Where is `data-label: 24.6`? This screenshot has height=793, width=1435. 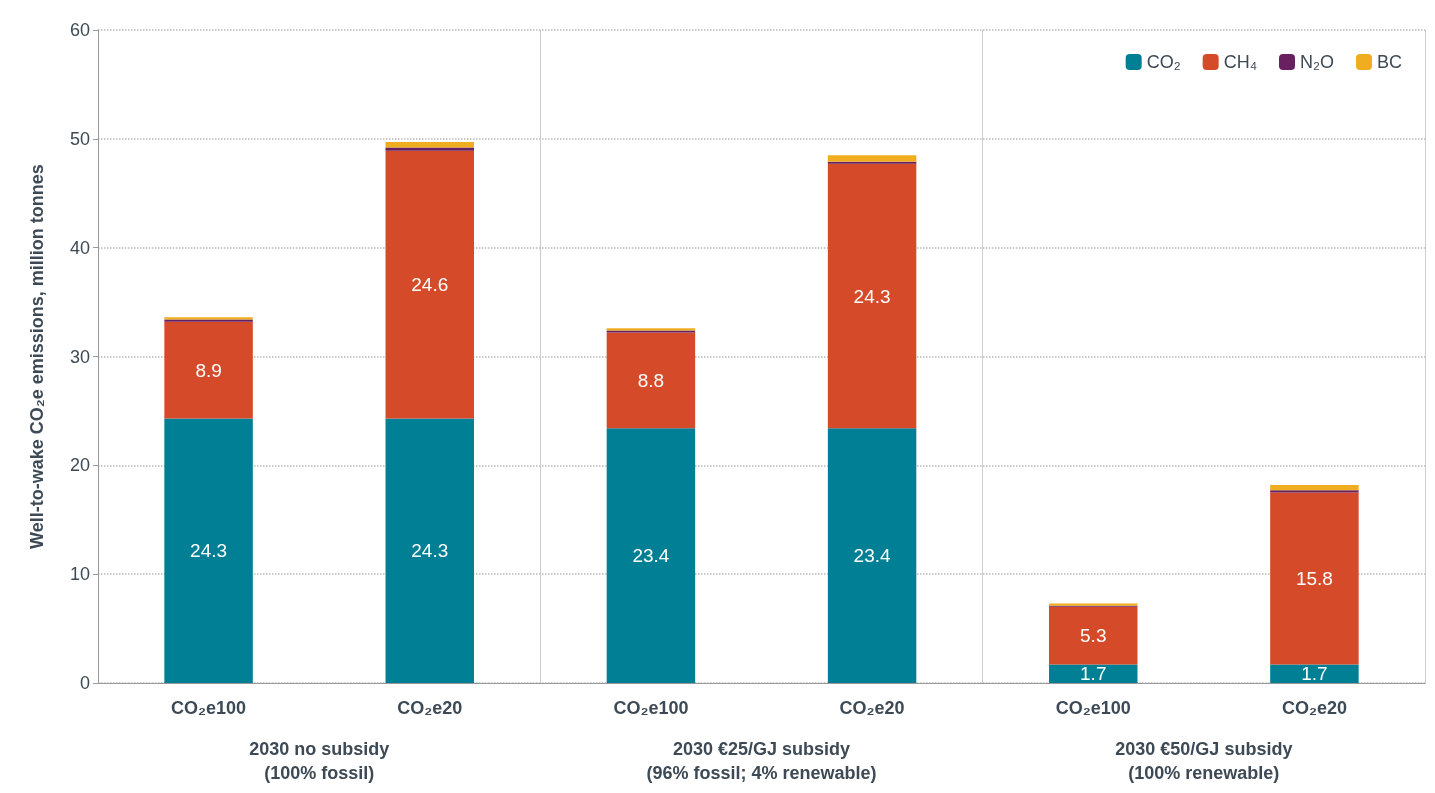
data-label: 24.6 is located at coordinates (430, 285).